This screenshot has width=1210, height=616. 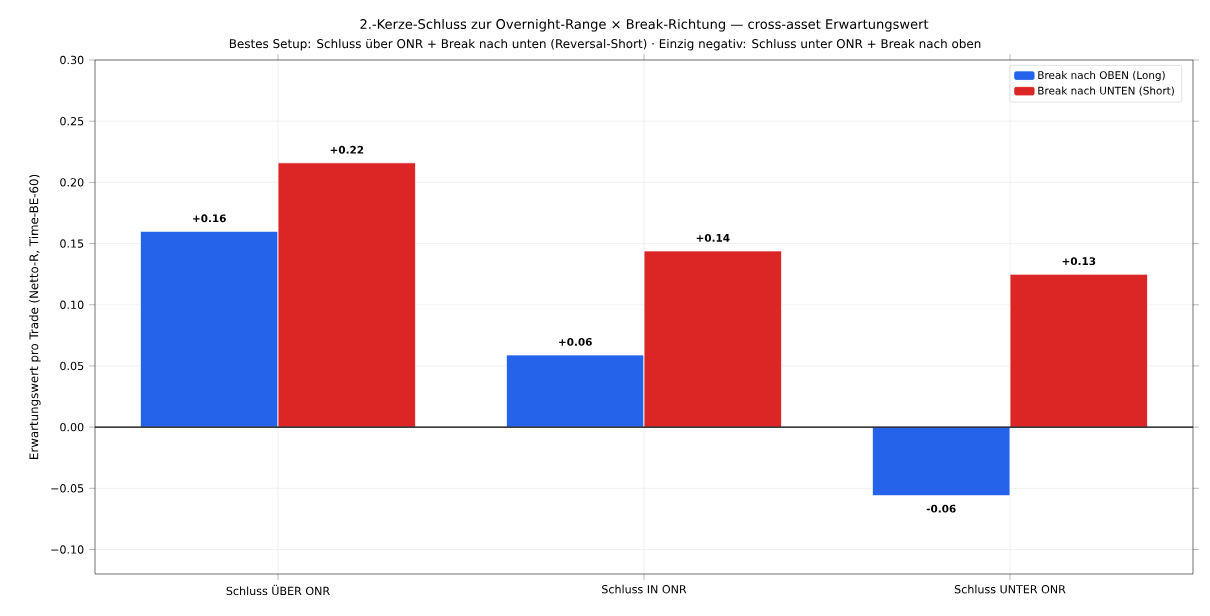 I want to click on legend-label: Break nach UNTEN (Short), so click(x=1106, y=91).